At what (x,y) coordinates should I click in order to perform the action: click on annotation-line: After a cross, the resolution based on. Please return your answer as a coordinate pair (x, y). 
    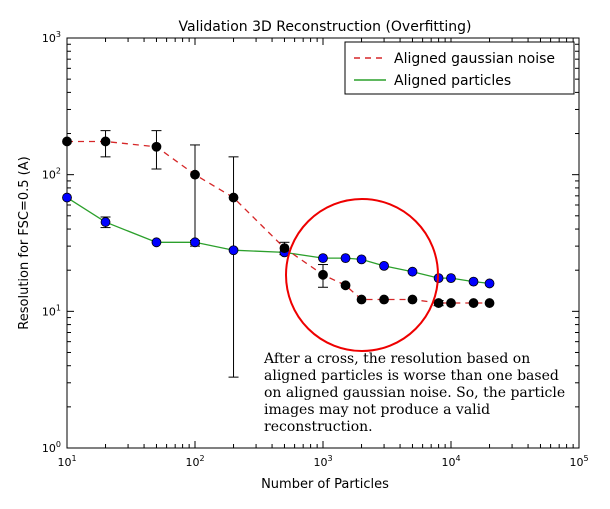
    Looking at the image, I should click on (396, 359).